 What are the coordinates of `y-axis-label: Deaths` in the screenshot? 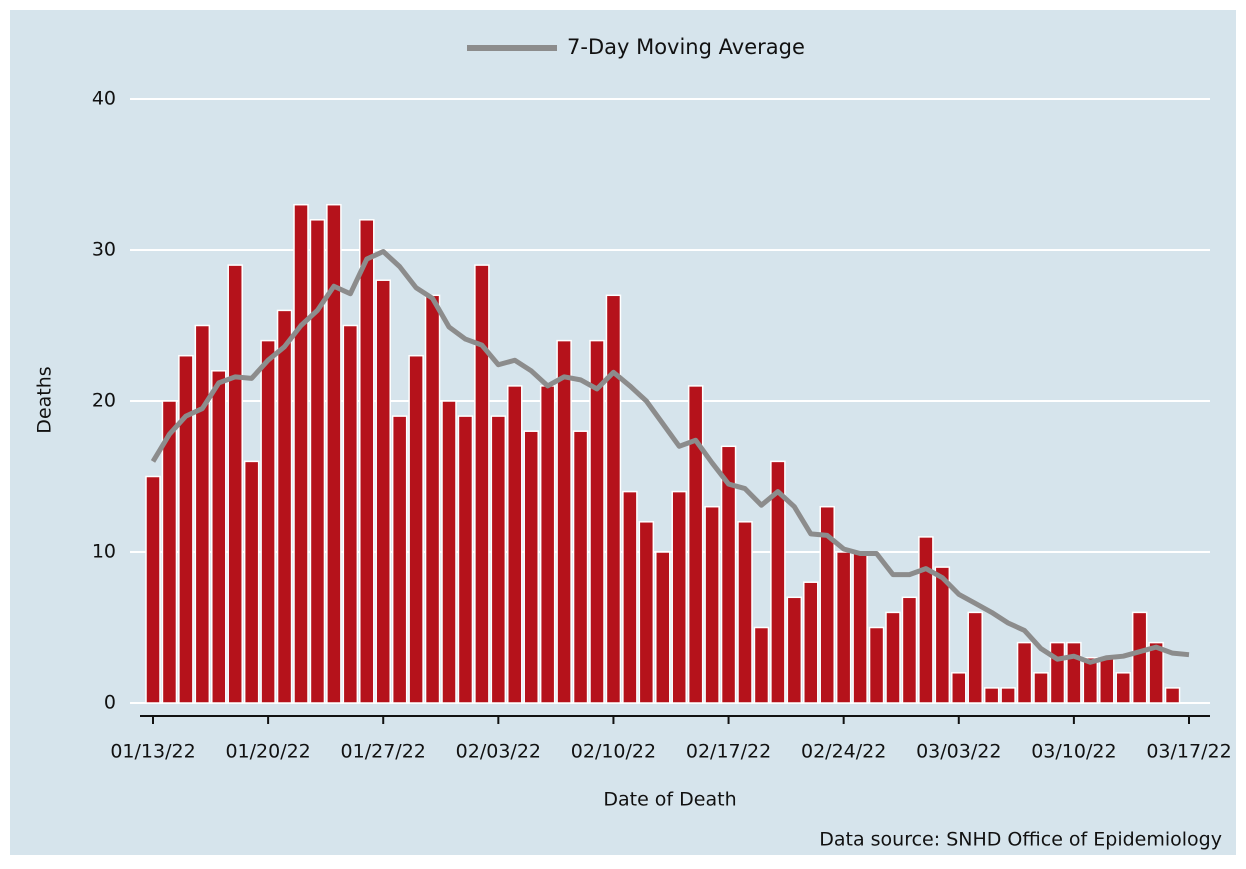 It's located at (45, 399).